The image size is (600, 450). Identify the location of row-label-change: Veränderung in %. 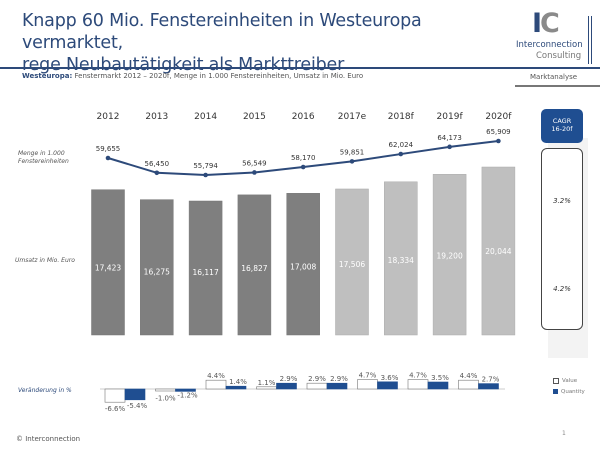
(45, 390).